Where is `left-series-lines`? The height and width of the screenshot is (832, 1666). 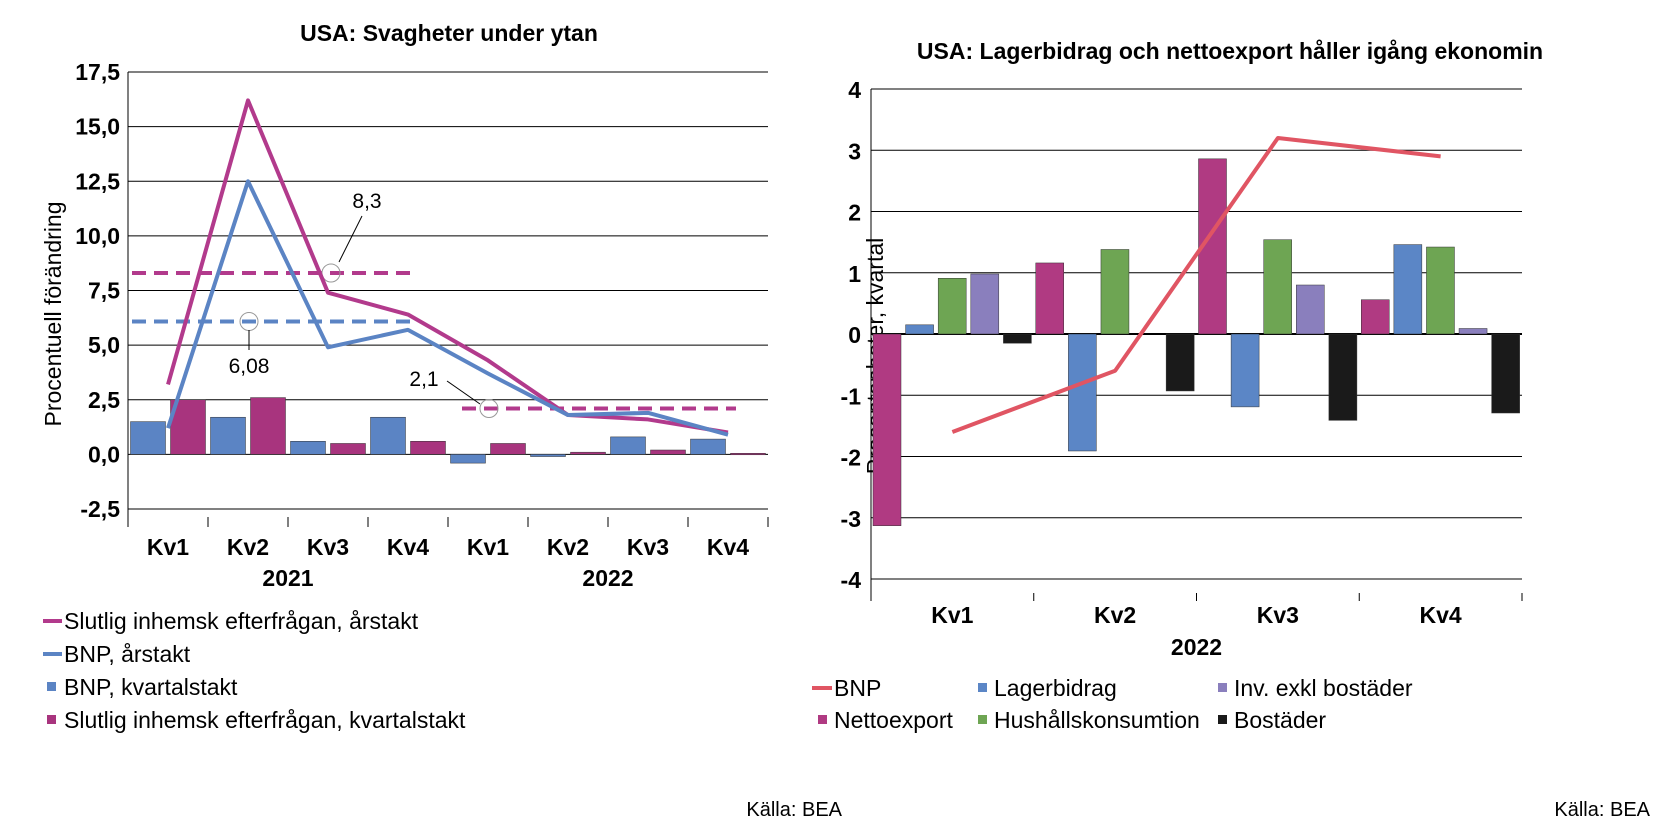
left-series-lines is located at coordinates (447, 267).